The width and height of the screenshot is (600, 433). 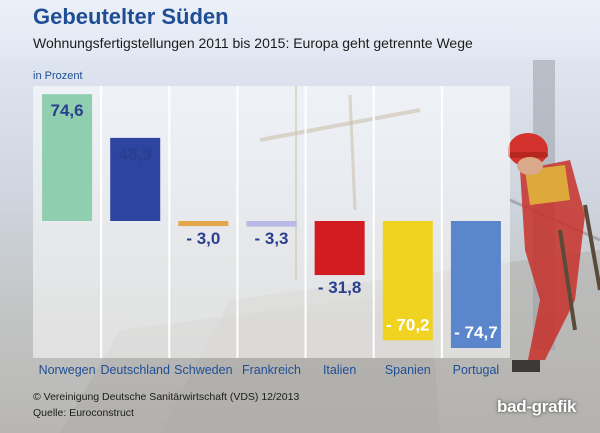 What do you see at coordinates (339, 370) in the screenshot?
I see `category-label: Italien` at bounding box center [339, 370].